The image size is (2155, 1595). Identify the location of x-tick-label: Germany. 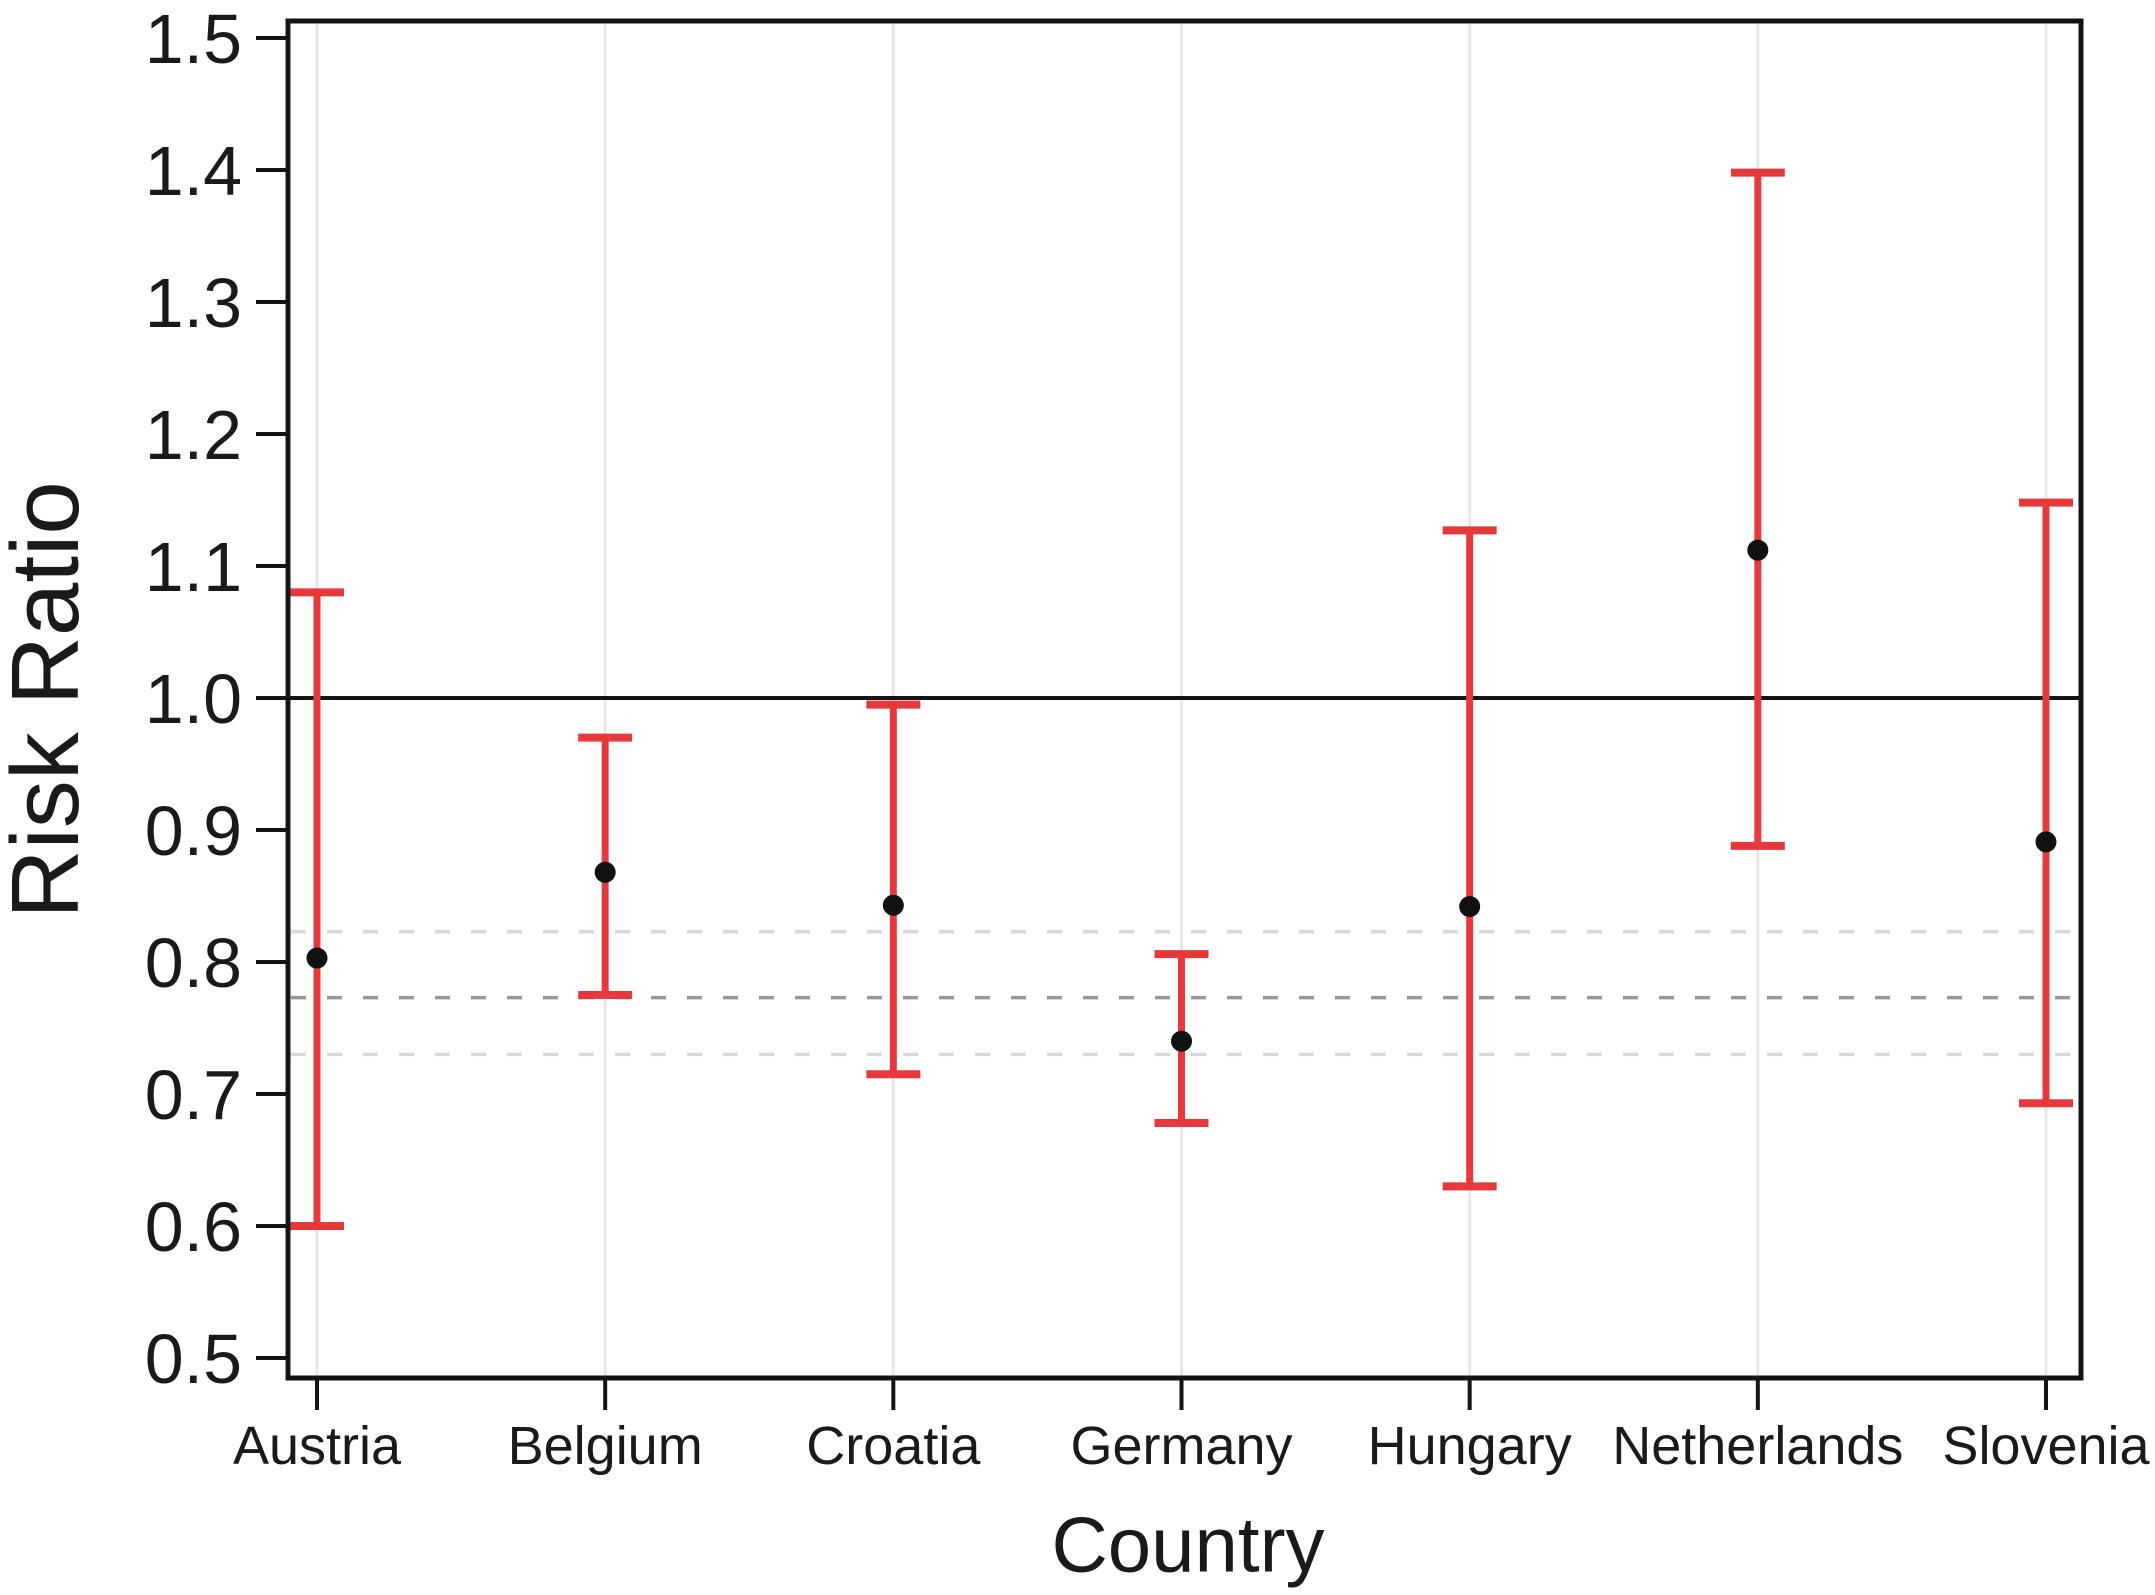
(1181, 1446).